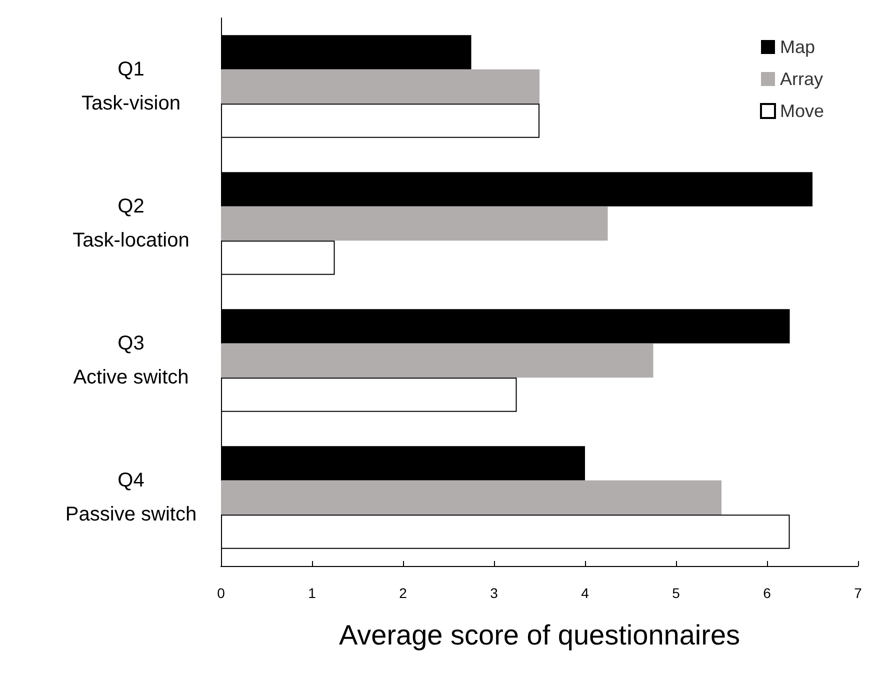  Describe the element at coordinates (585, 593) in the screenshot. I see `x-tick-label: 4` at that location.